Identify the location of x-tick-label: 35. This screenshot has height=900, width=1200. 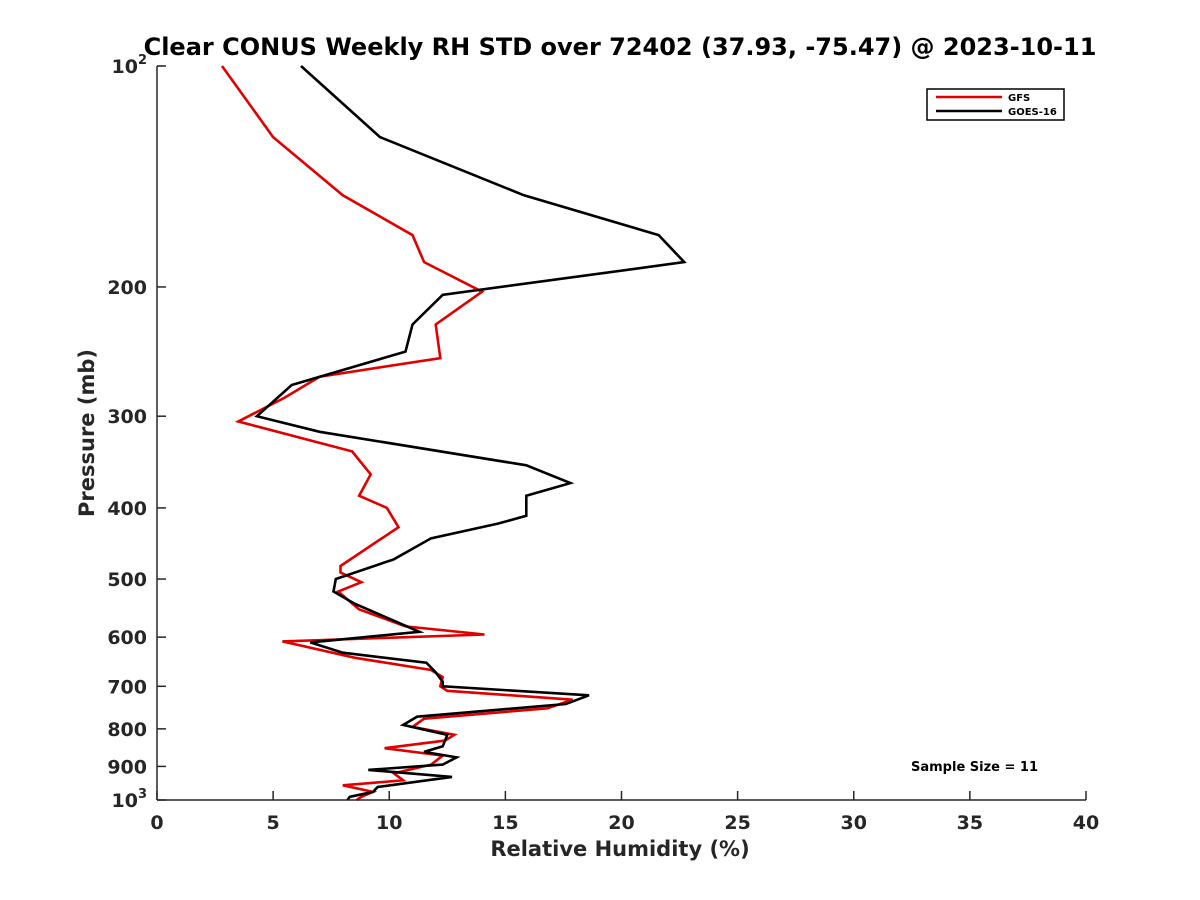
(970, 823).